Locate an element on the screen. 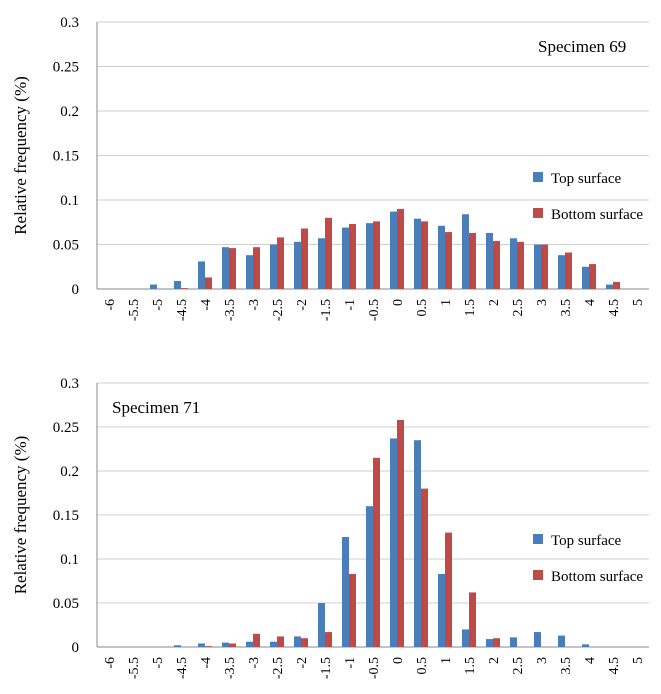 This screenshot has width=661, height=694. x-tick-label: 0.5 is located at coordinates (422, 666).